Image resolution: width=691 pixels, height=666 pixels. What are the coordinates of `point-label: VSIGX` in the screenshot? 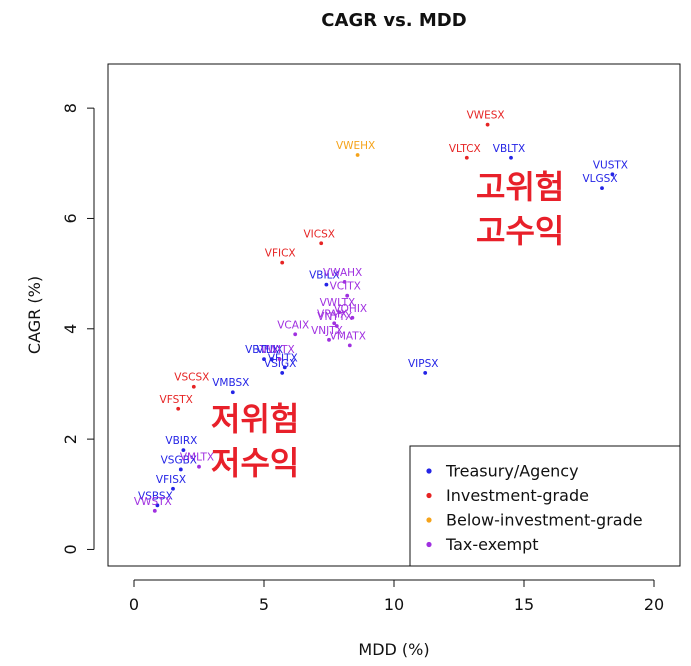 It's located at (280, 364).